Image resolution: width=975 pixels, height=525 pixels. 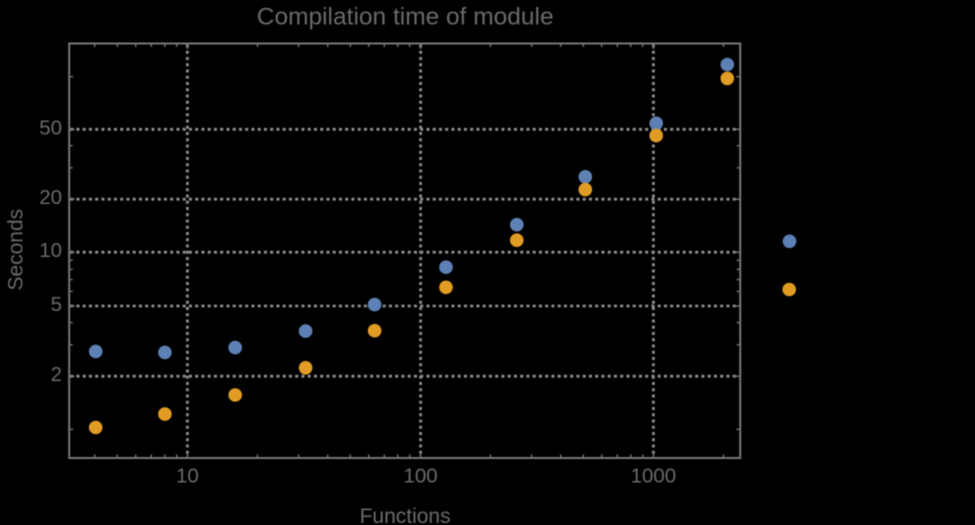 What do you see at coordinates (56, 374) in the screenshot?
I see `svg-text: 2` at bounding box center [56, 374].